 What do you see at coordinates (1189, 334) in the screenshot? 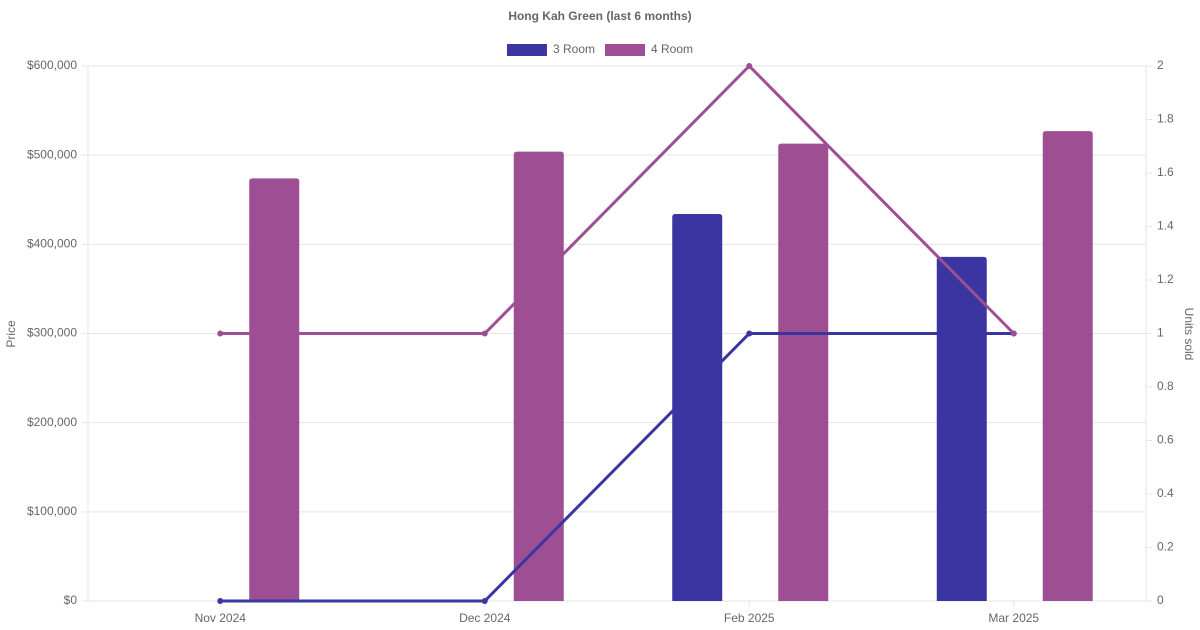
I see `y2-axis-title: Units sold` at bounding box center [1189, 334].